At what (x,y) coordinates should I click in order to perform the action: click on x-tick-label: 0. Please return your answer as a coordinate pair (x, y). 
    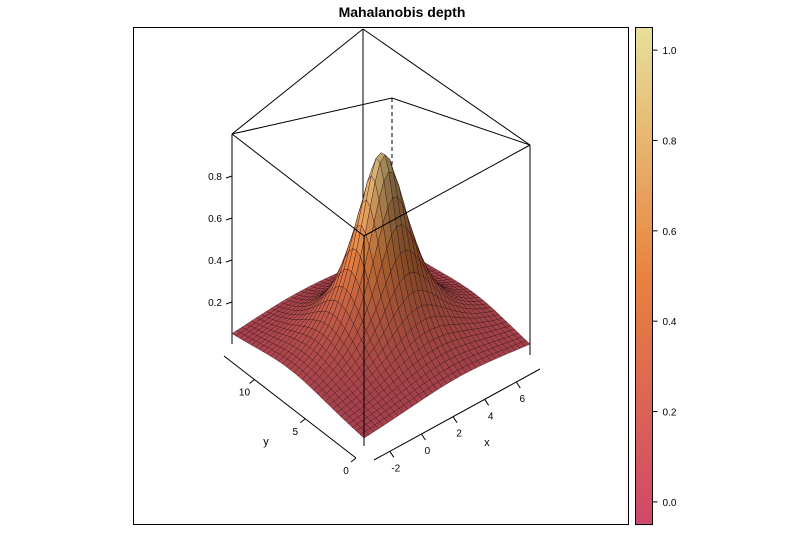
    Looking at the image, I should click on (428, 451).